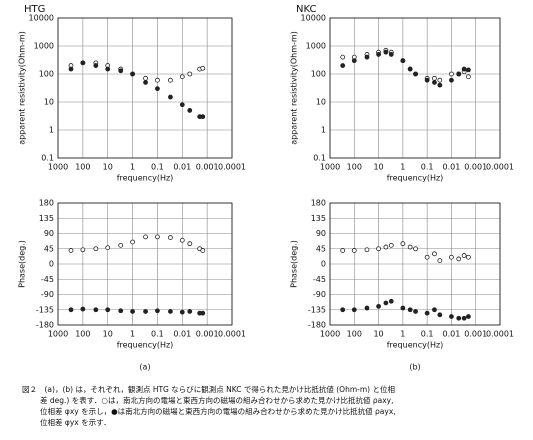 The height and width of the screenshot is (440, 533). What do you see at coordinates (319, 279) in the screenshot?
I see `y-tick-label: -45` at bounding box center [319, 279].